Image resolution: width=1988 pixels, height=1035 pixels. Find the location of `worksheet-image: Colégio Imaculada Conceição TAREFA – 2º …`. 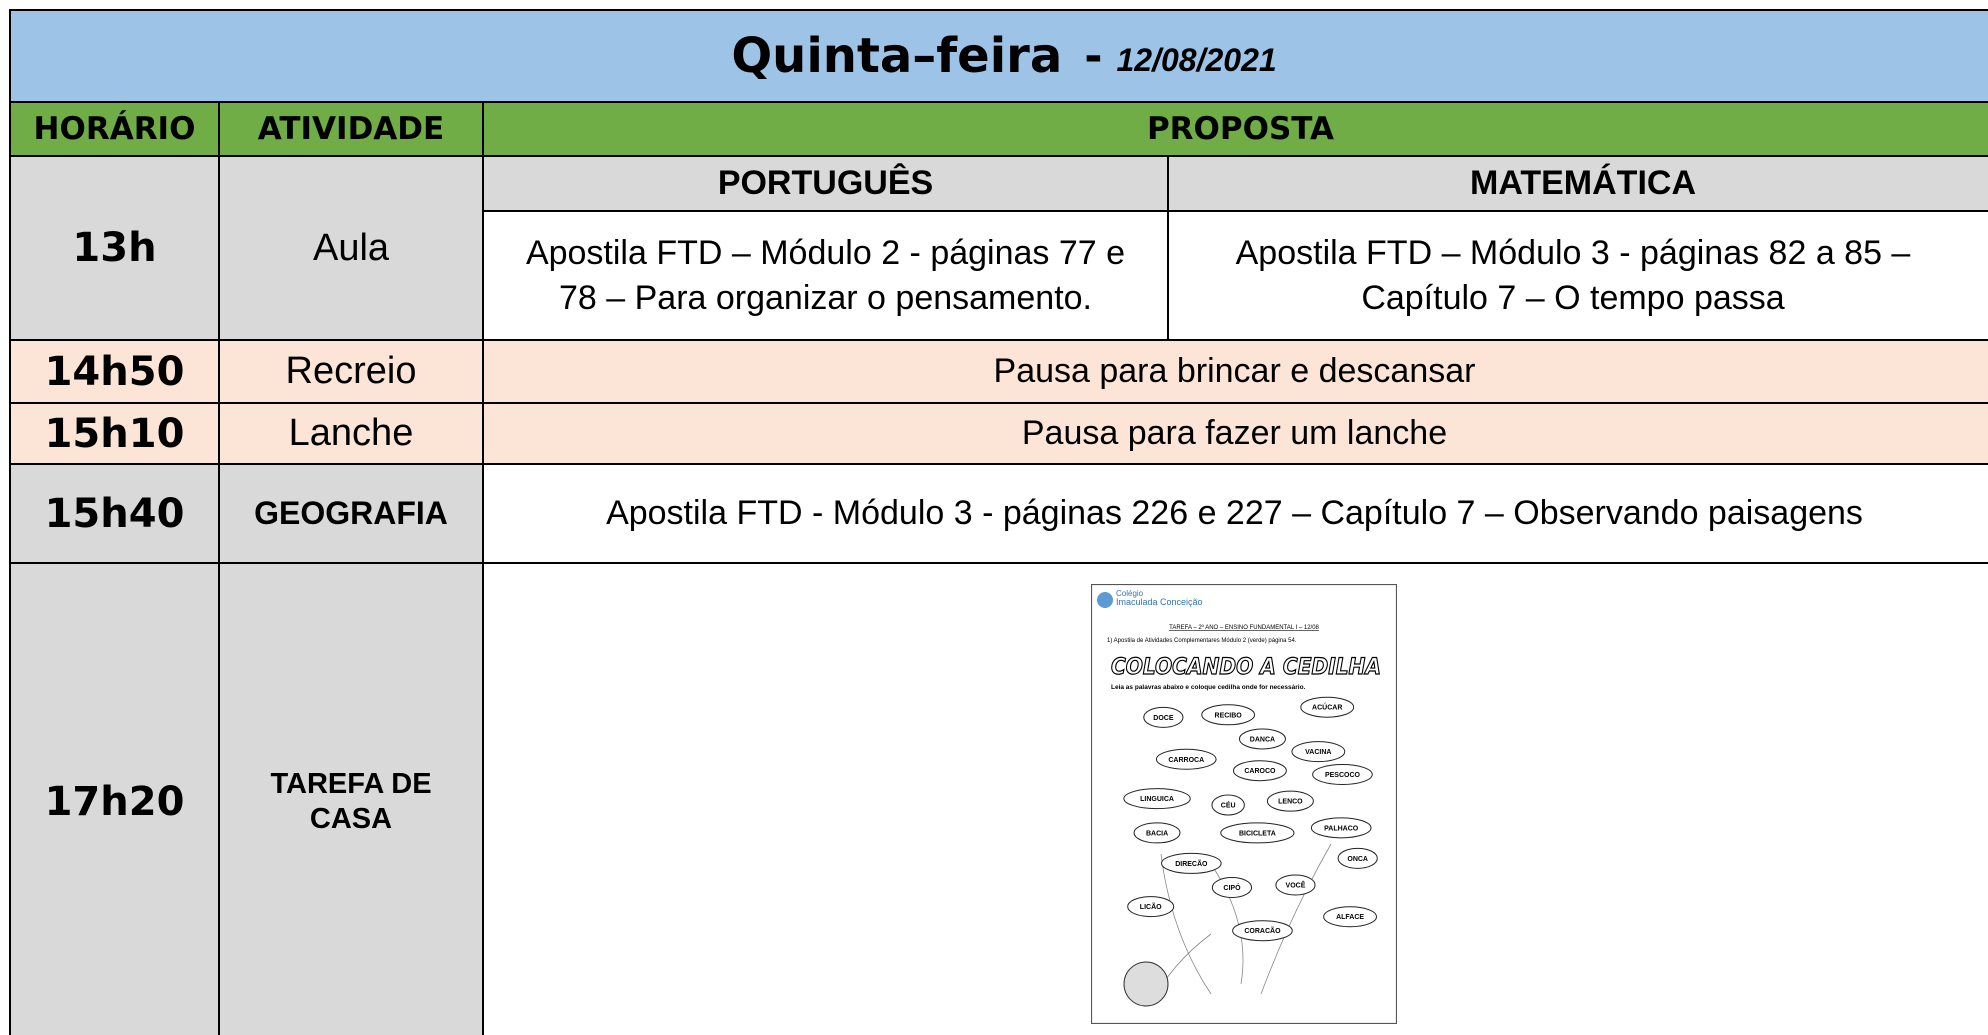

worksheet-image: Colégio Imaculada Conceição TAREFA – 2º … is located at coordinates (1244, 804).